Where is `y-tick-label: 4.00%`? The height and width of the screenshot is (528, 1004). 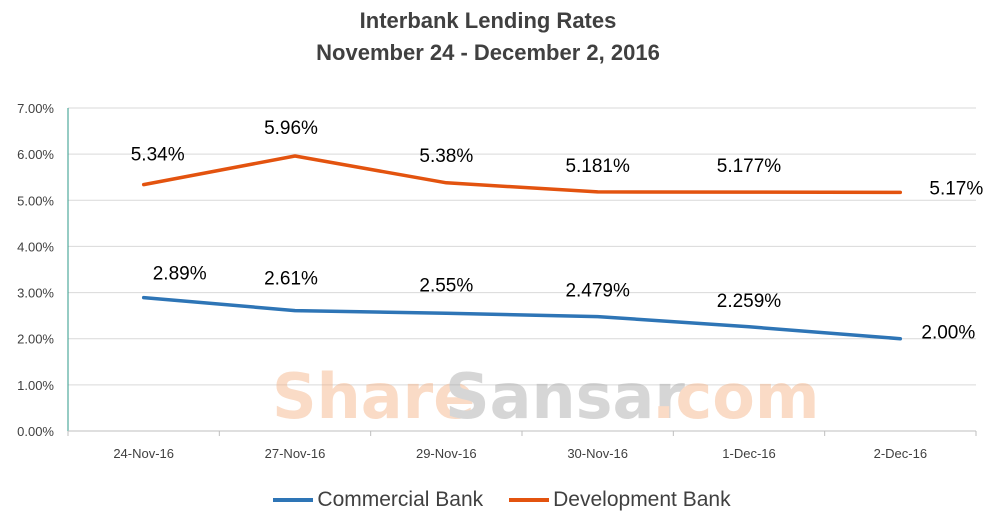 y-tick-label: 4.00% is located at coordinates (35, 246).